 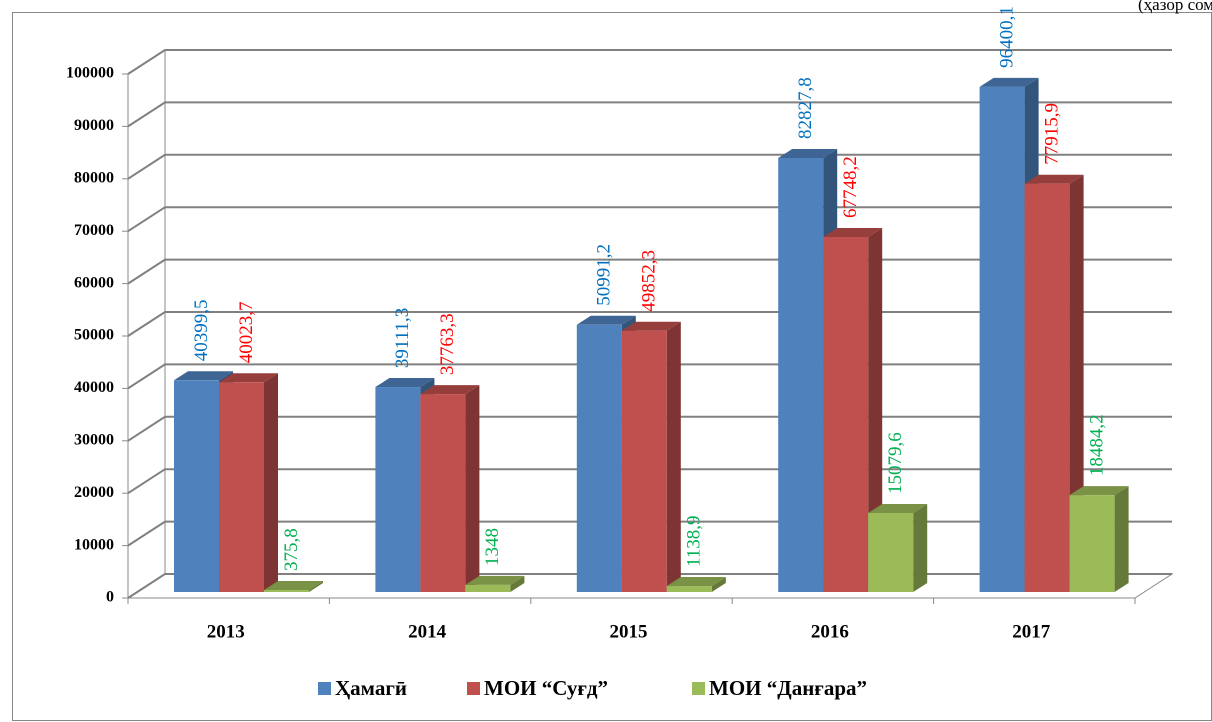 I want to click on y-tick-label: 100000, so click(x=90, y=73).